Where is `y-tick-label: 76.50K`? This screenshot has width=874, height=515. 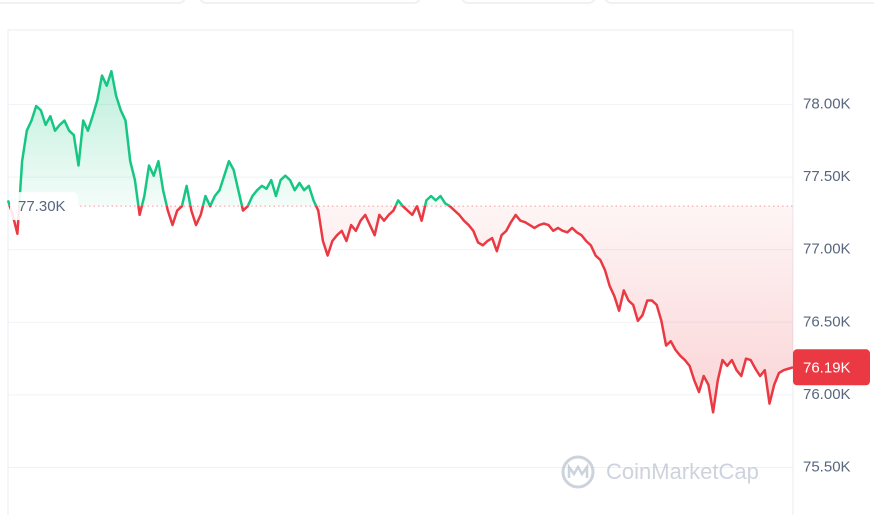
y-tick-label: 76.50K is located at coordinates (827, 321).